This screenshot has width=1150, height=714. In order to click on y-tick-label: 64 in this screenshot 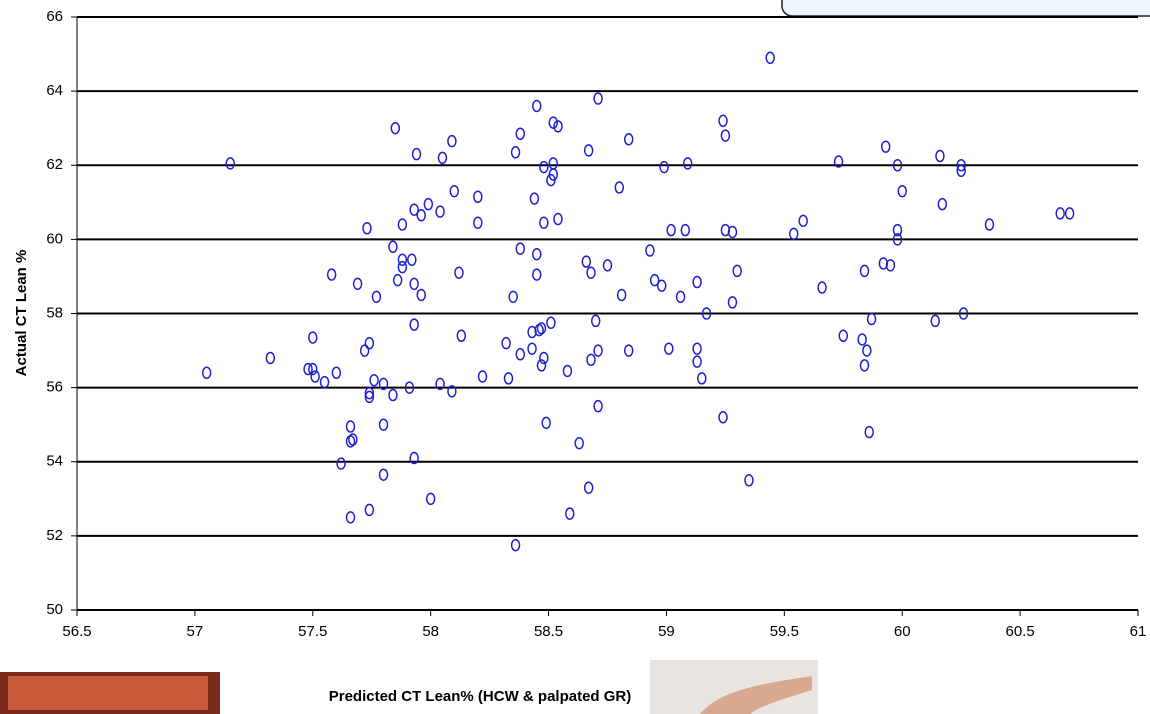, I will do `click(54, 90)`.